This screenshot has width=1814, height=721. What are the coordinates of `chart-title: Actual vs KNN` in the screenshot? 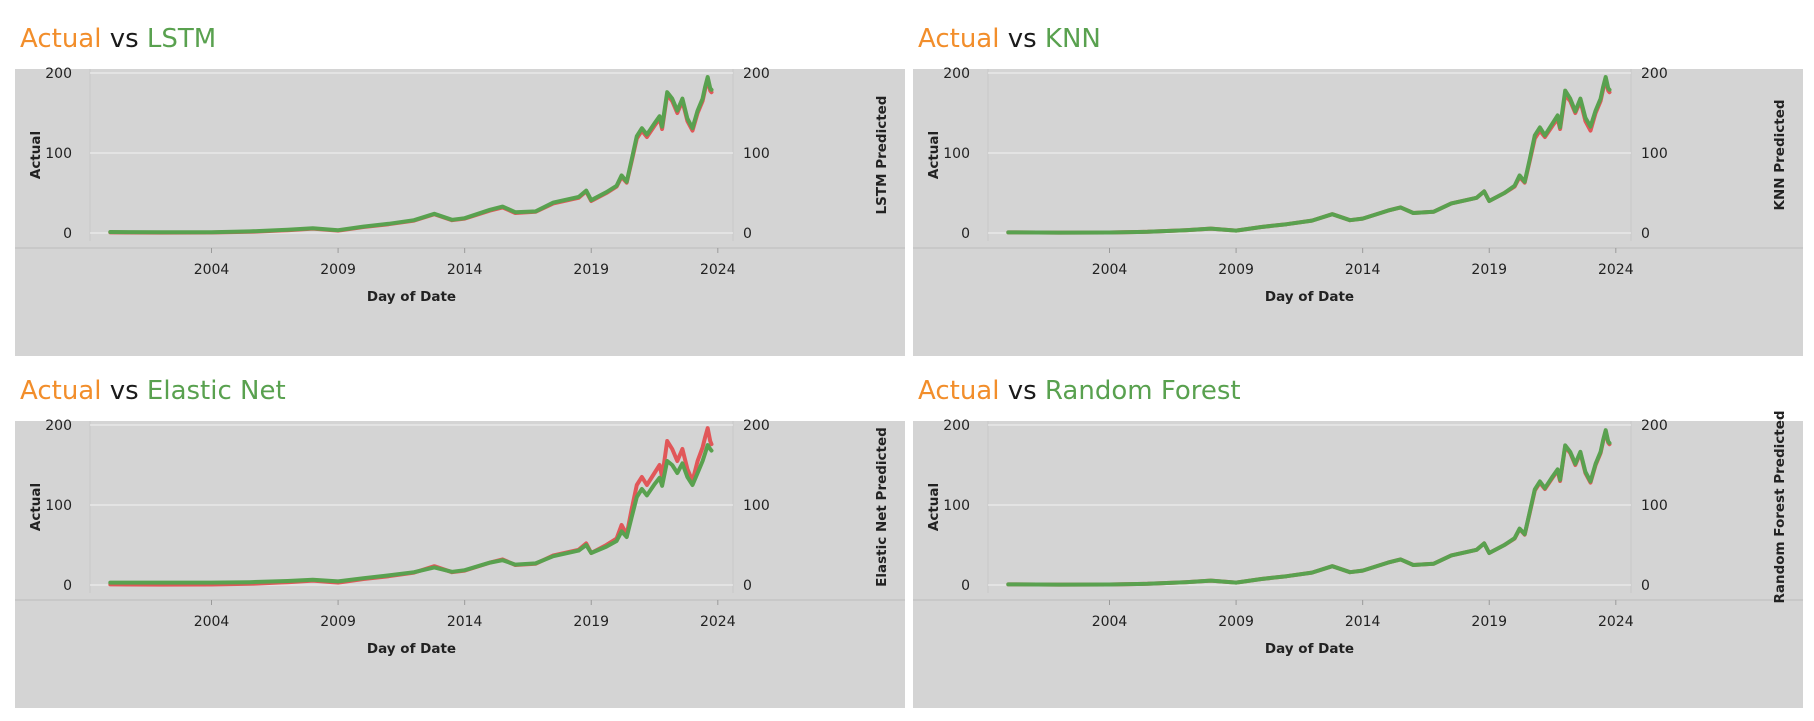 It's located at (1009, 39).